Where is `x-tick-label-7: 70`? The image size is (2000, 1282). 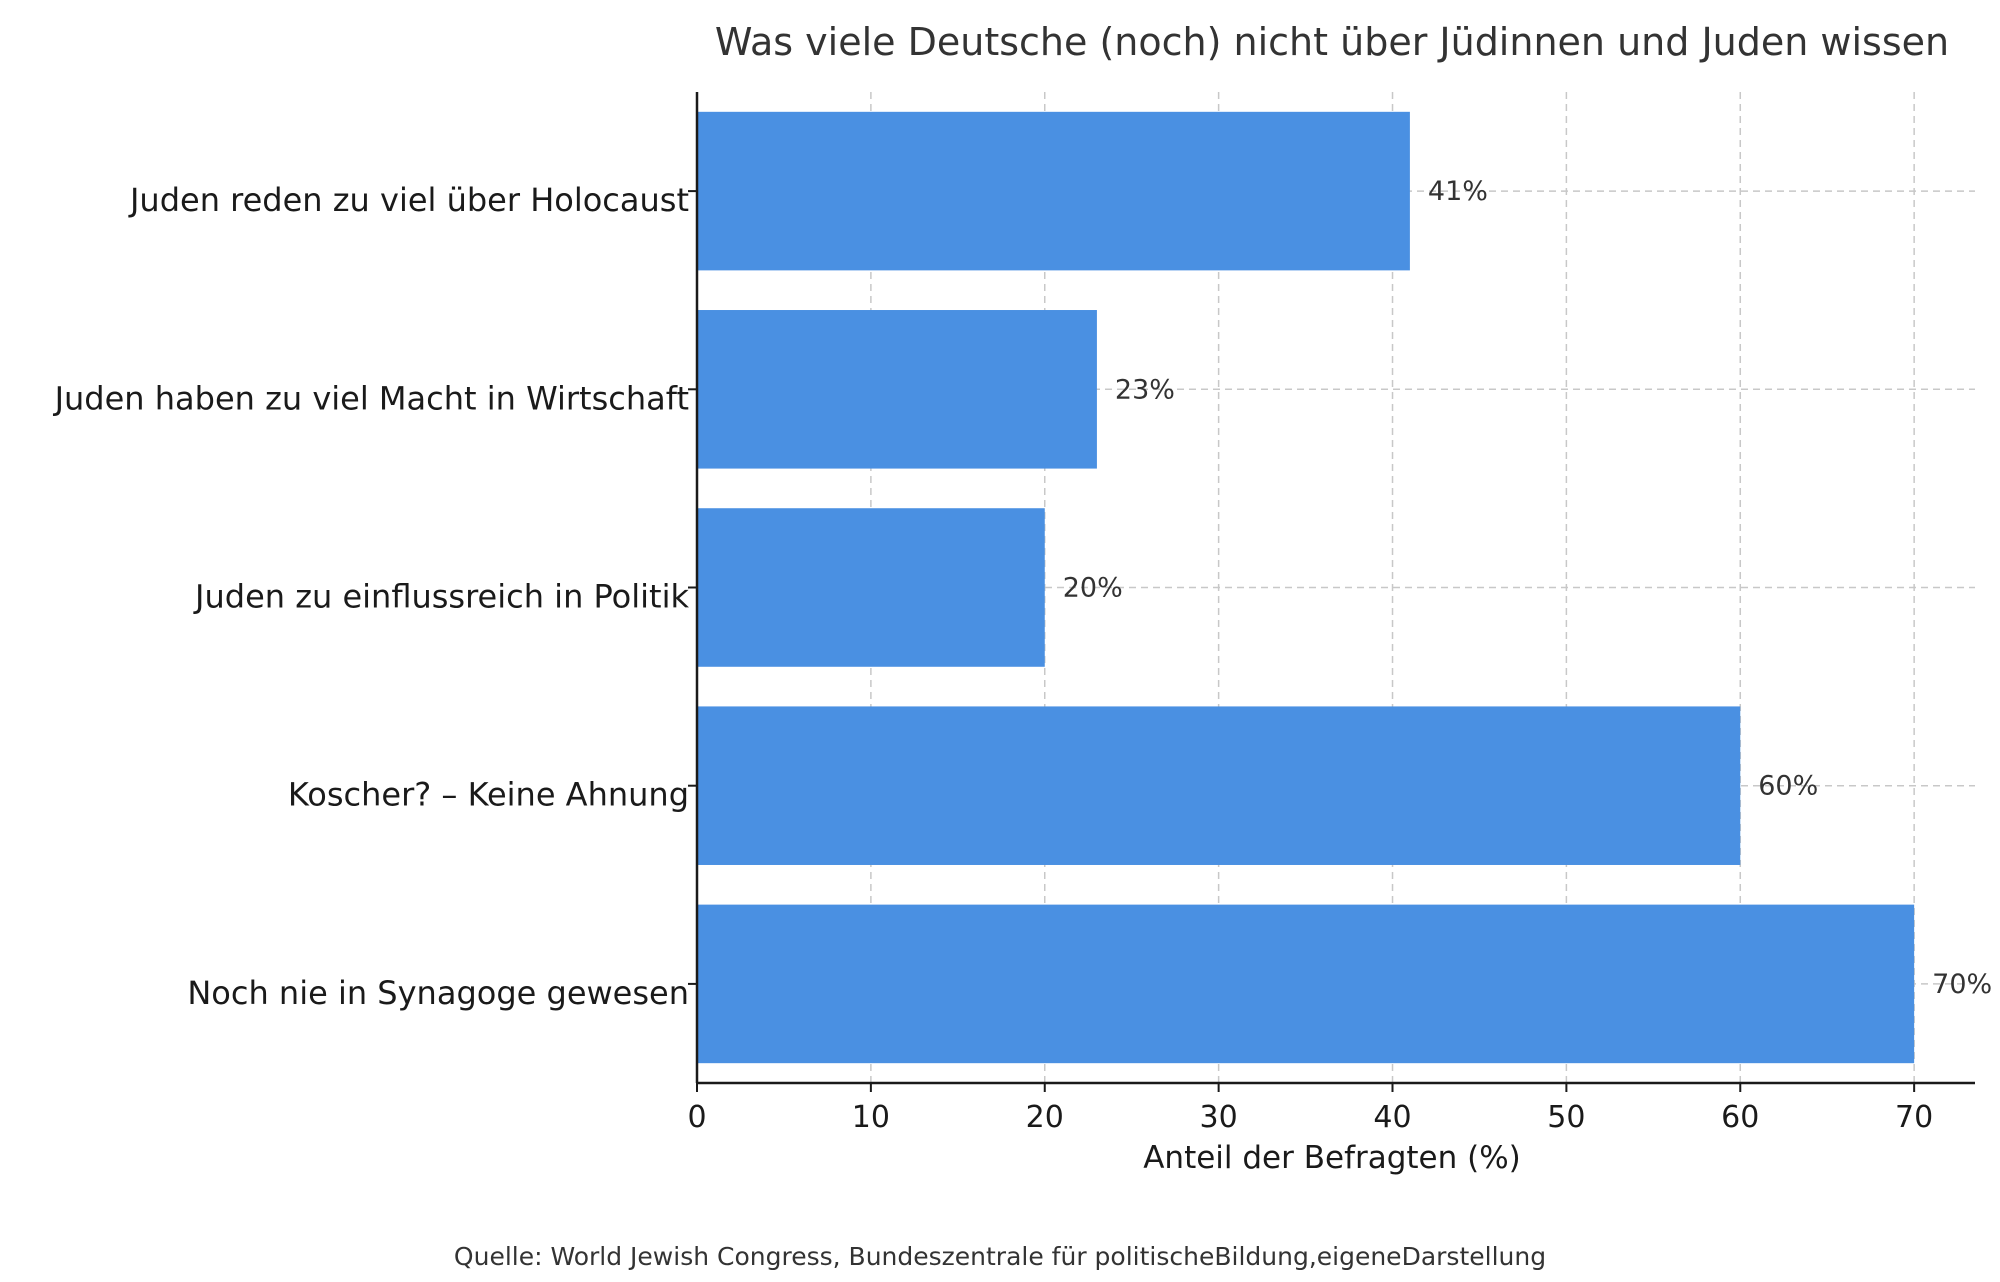
x-tick-label-7: 70 is located at coordinates (1914, 1117).